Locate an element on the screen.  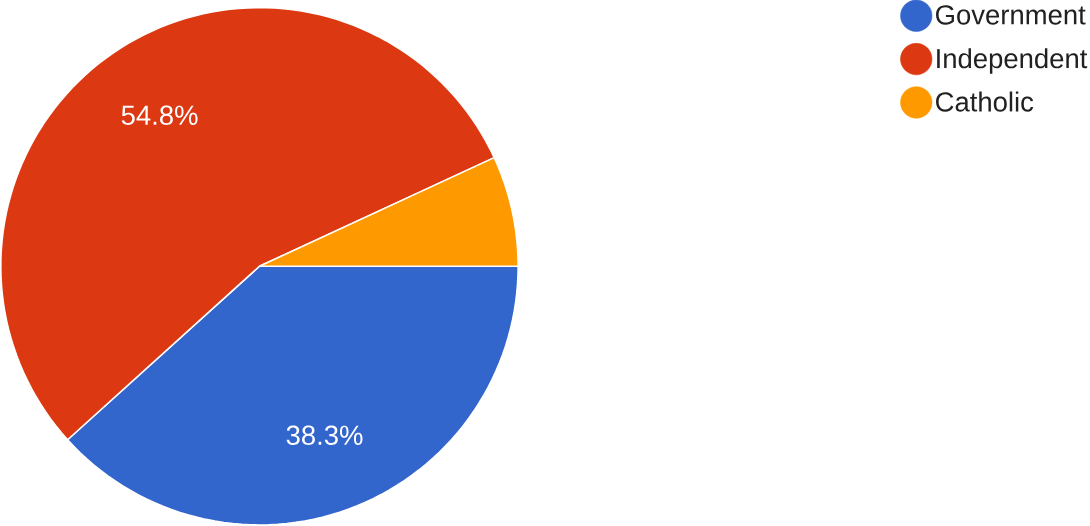
legend-label: Independent is located at coordinates (1012, 61).